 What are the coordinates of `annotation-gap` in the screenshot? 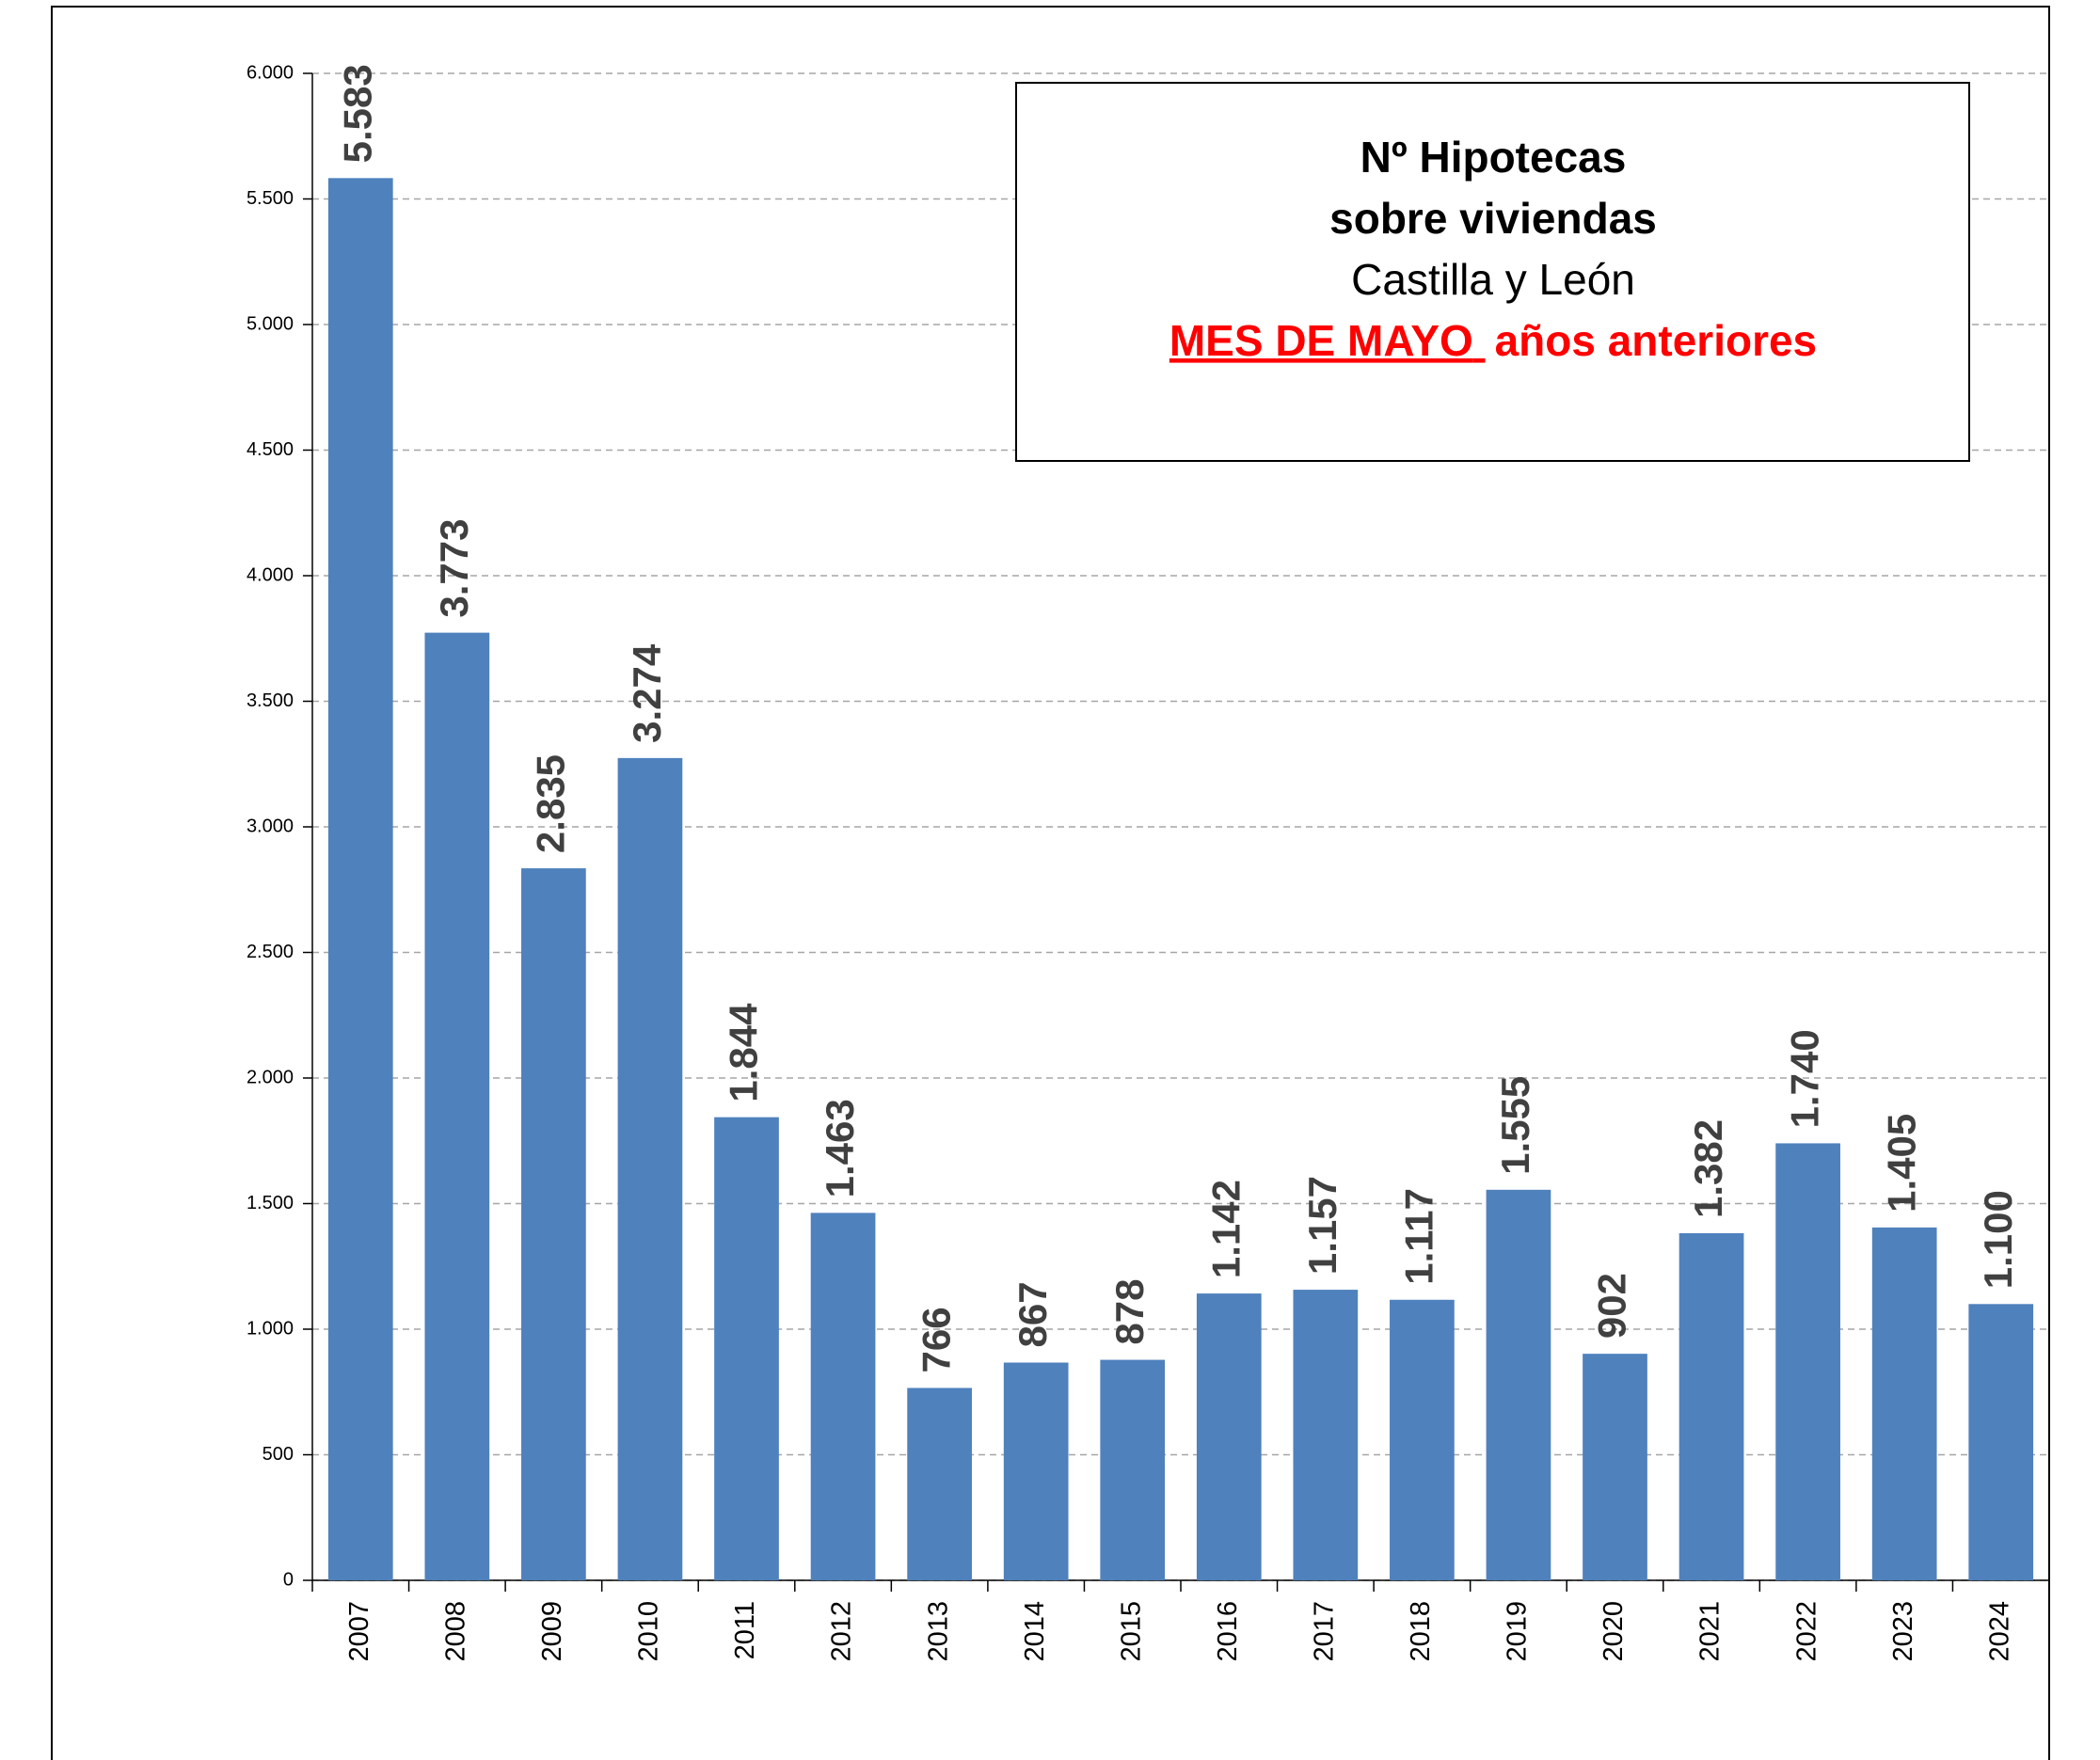 It's located at (1480, 340).